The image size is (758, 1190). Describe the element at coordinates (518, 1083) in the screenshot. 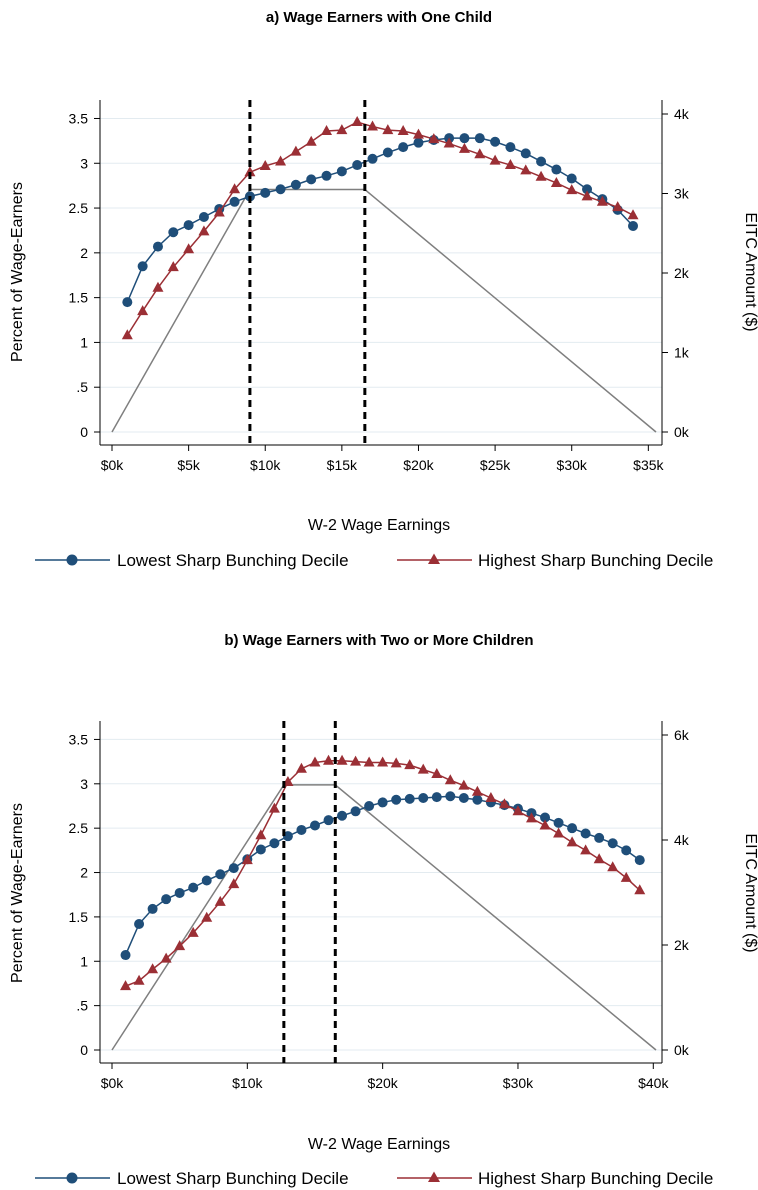

I see `x-tick-label: $30k` at that location.